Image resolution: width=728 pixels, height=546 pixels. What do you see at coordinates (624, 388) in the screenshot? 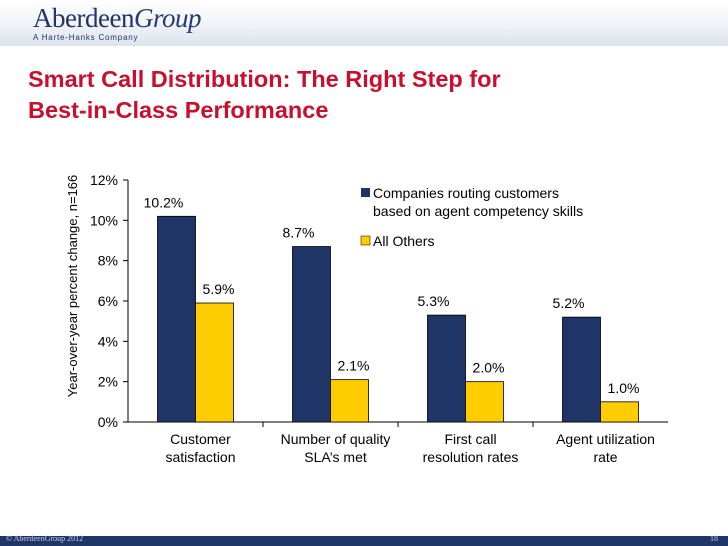
I see `bar-value-label: 1.0%` at bounding box center [624, 388].